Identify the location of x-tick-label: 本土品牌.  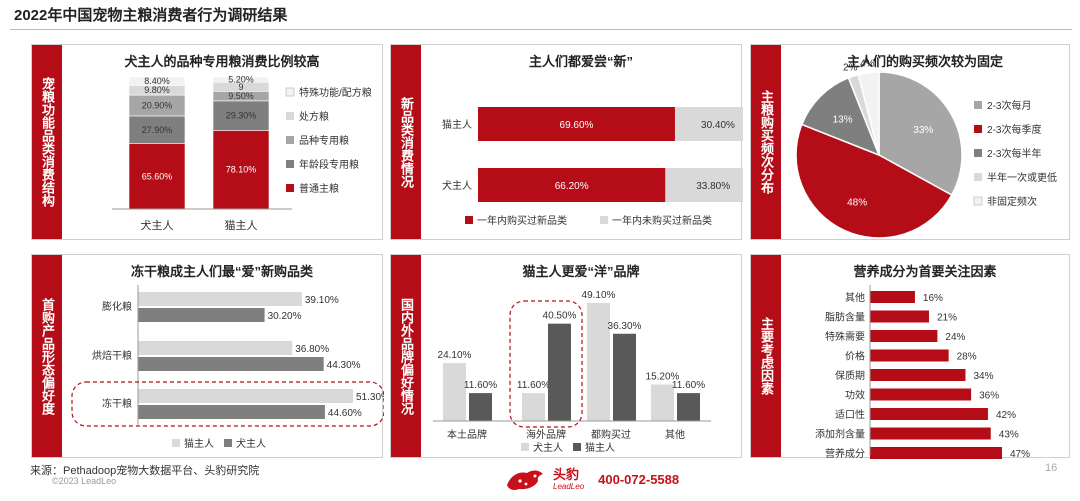
(467, 434).